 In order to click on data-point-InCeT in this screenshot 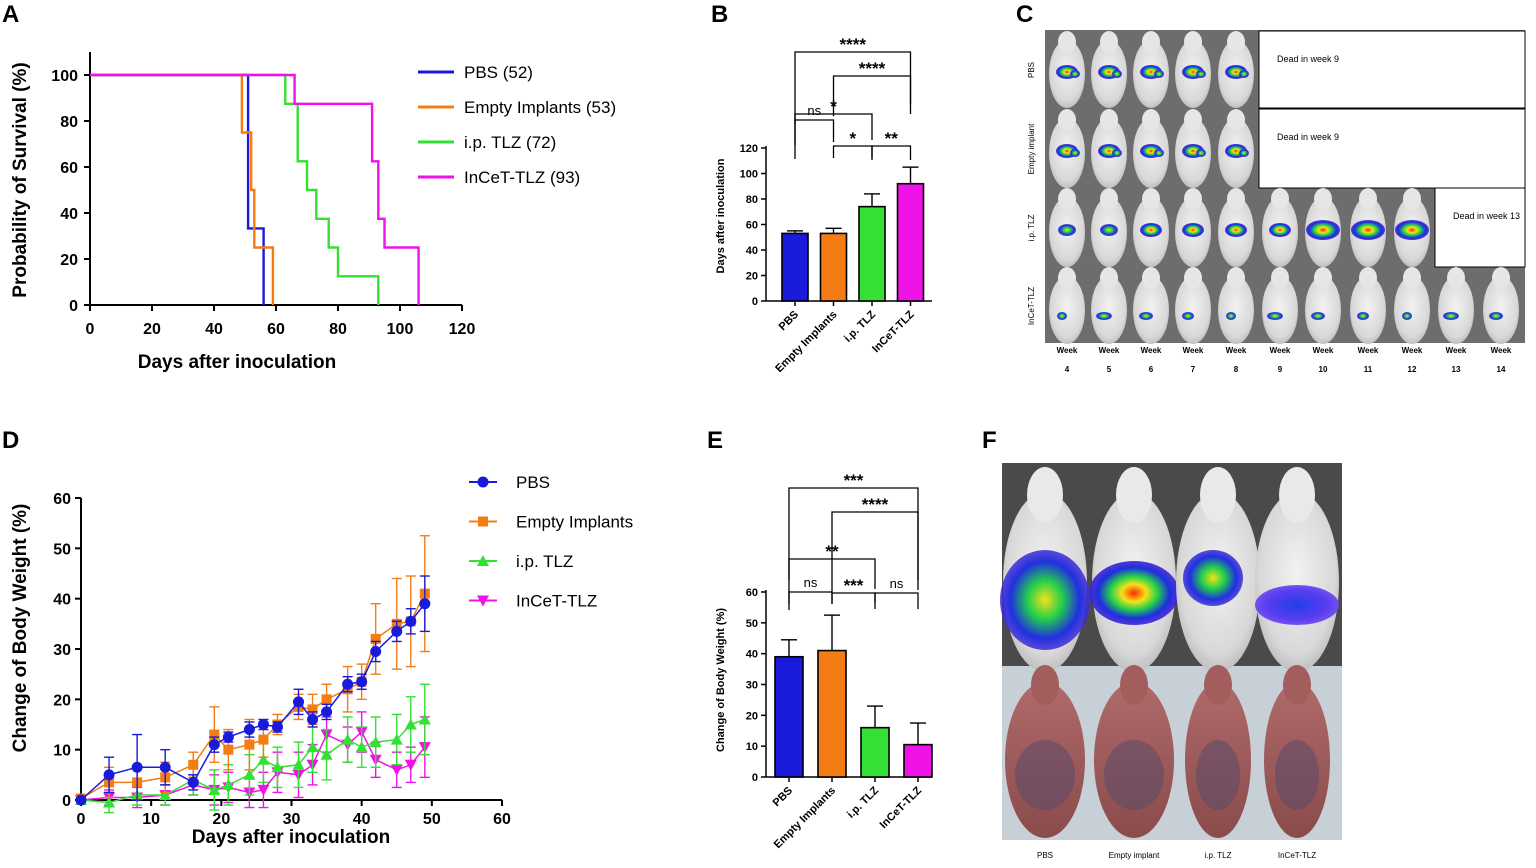, I will do `click(396, 770)`.